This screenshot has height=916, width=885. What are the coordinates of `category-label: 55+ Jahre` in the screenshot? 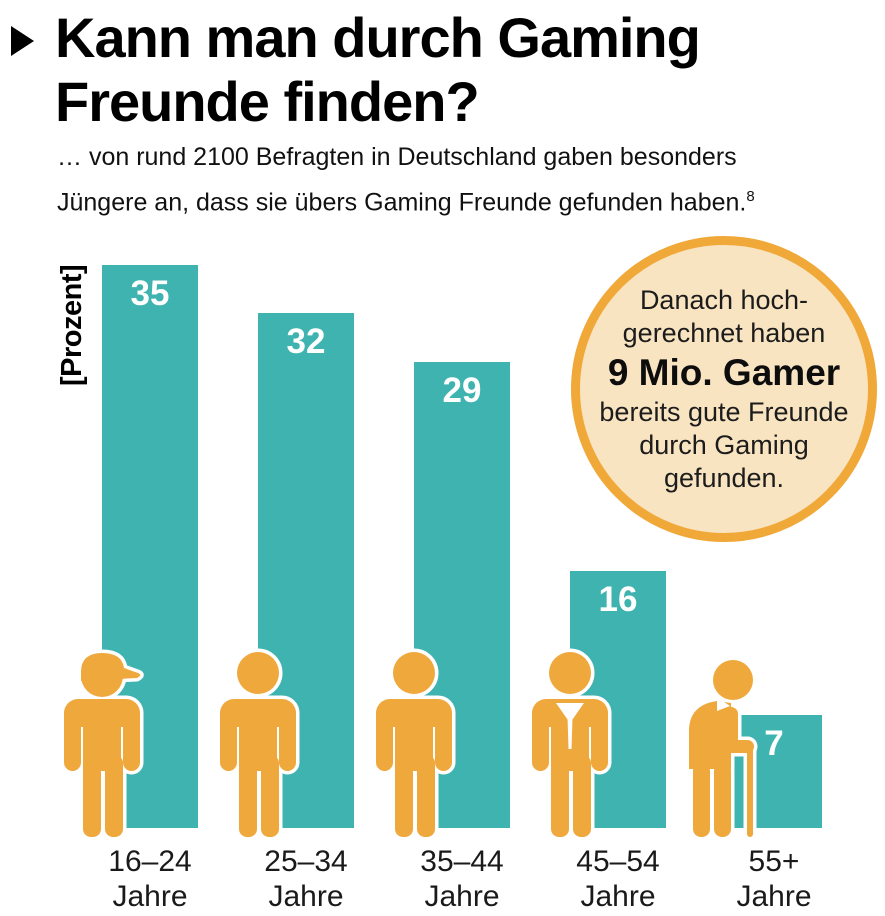 It's located at (774, 879).